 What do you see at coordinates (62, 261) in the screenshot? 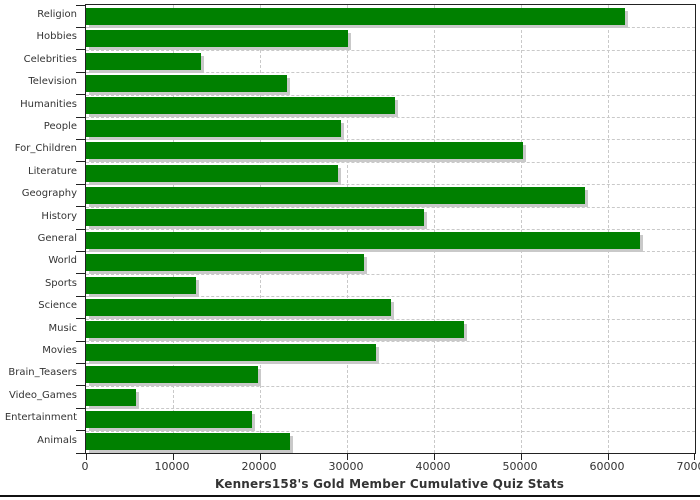
I see `category-label-world: World` at bounding box center [62, 261].